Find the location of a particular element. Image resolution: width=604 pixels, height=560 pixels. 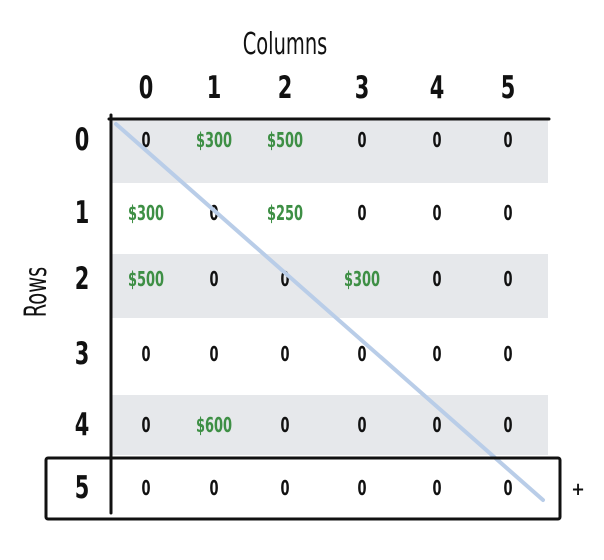

matrix-cell-r3-c4: 0 is located at coordinates (437, 354).